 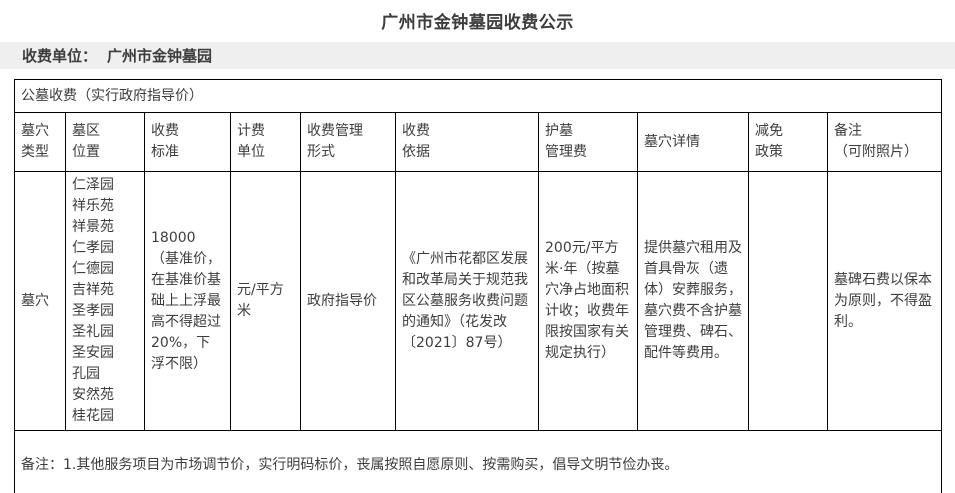 I want to click on page-title: 广州市金钟墓园收费公示, so click(x=477, y=23).